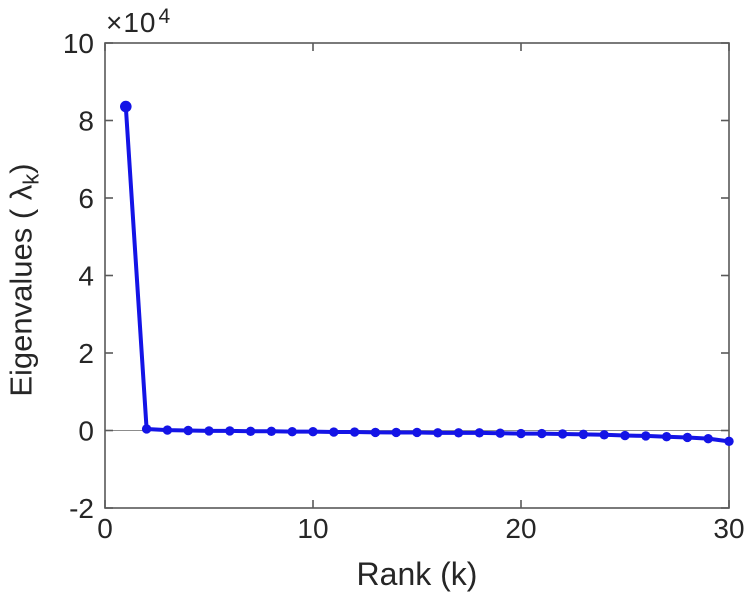 The width and height of the screenshot is (746, 600). I want to click on y-tick-label: 6, so click(86, 198).